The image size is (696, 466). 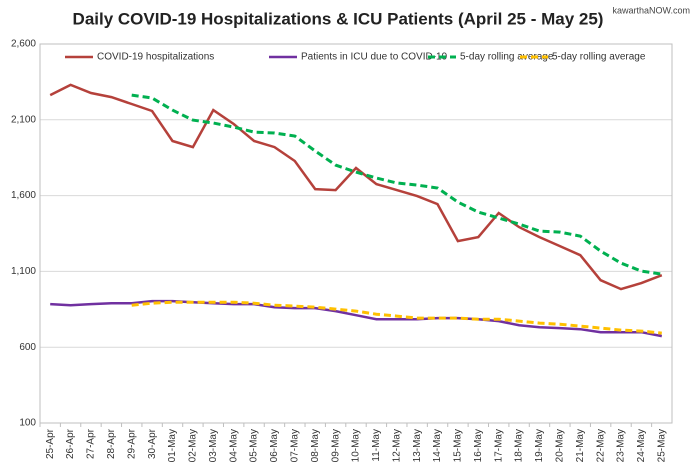 I want to click on x-tick-label: 30-Apr, so click(x=152, y=443).